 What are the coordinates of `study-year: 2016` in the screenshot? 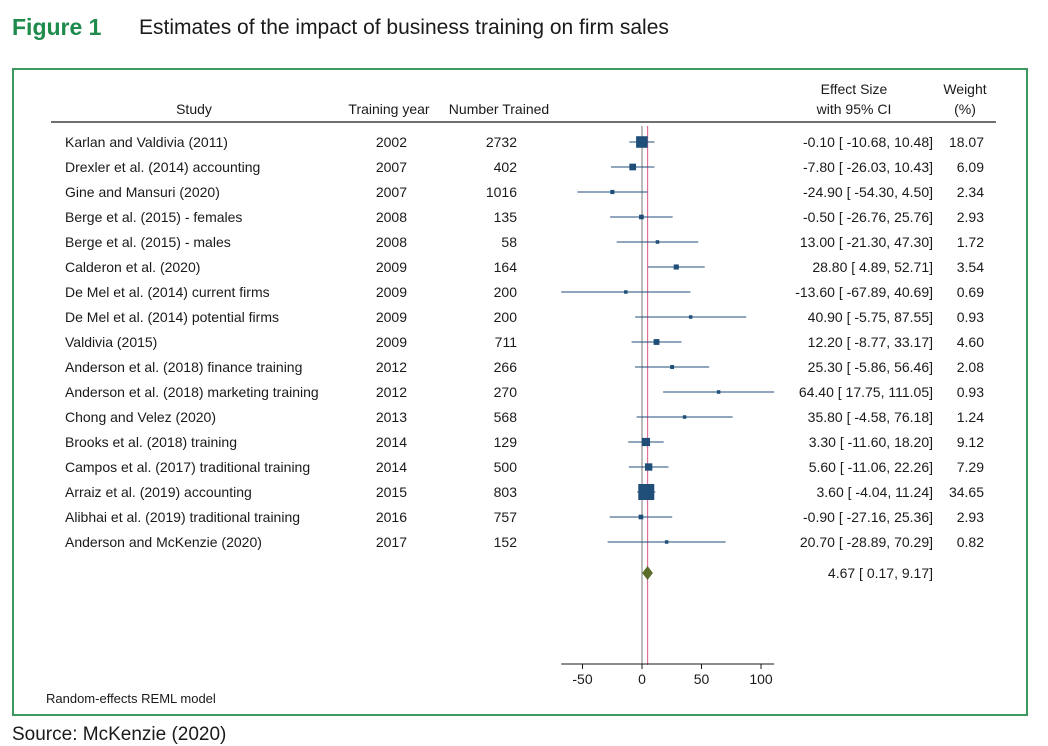 It's located at (391, 517).